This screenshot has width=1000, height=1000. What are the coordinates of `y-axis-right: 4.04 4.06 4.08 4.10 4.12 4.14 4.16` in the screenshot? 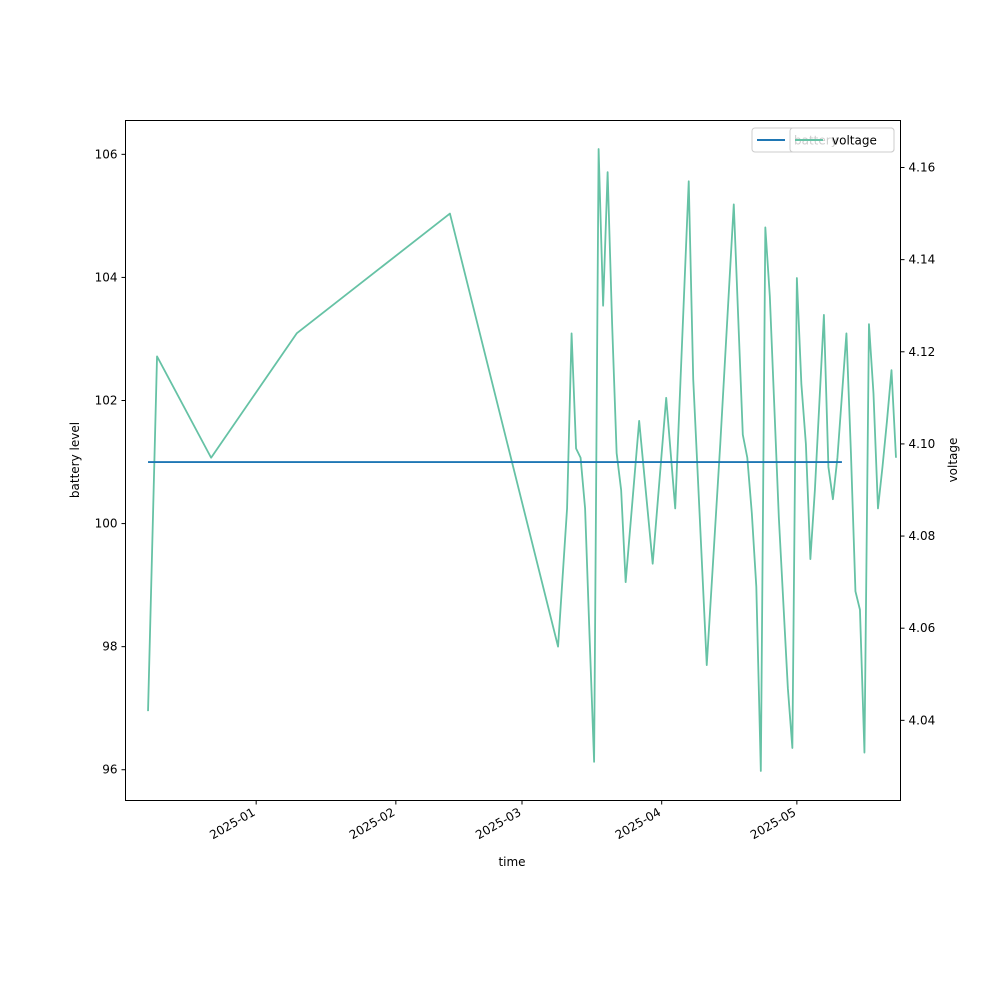 It's located at (918, 443).